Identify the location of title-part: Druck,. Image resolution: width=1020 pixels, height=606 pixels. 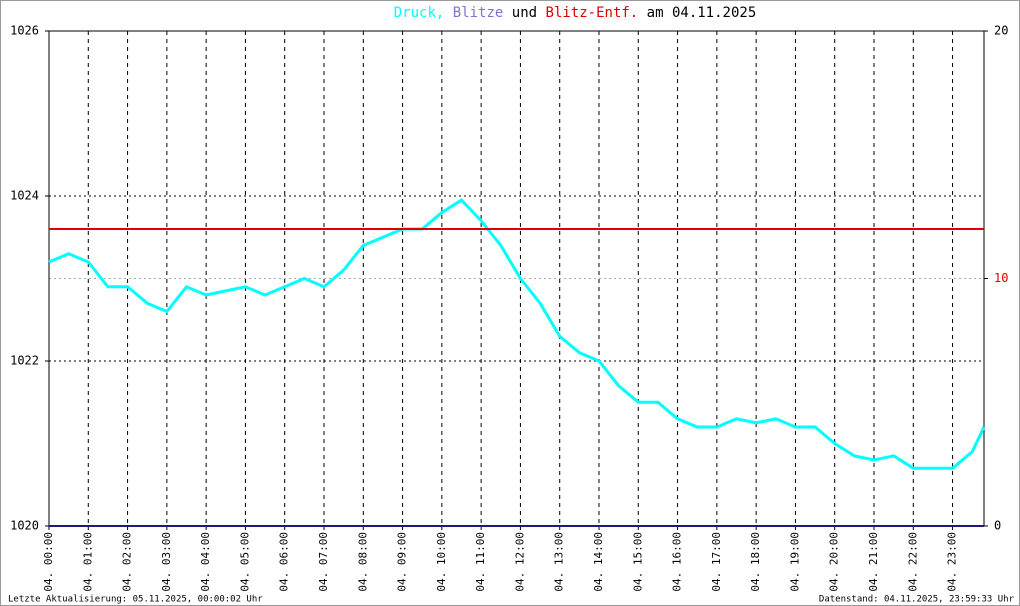
(419, 13).